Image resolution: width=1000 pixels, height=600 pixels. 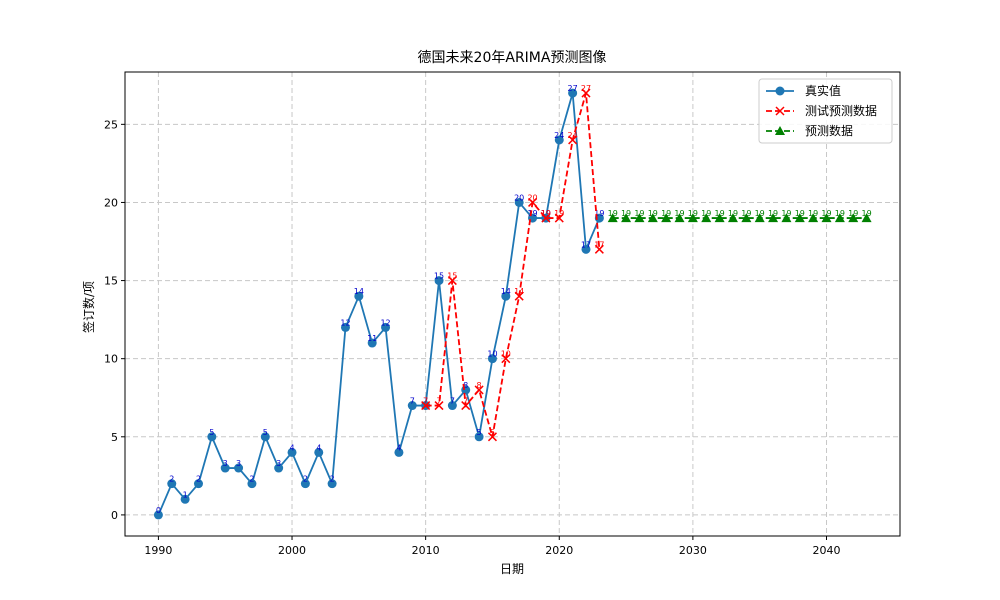 What do you see at coordinates (573, 135) in the screenshot?
I see `data-label: 24` at bounding box center [573, 135].